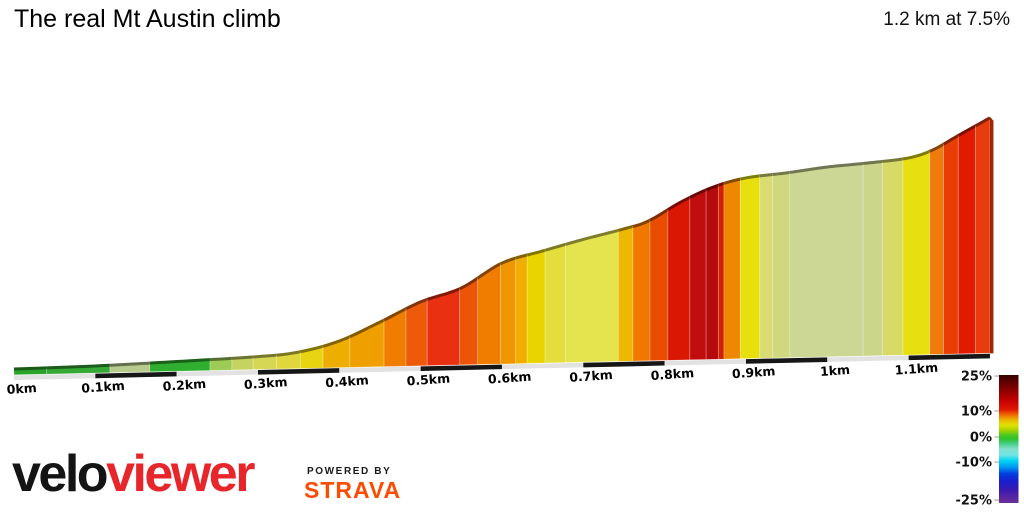 The image size is (1024, 512). What do you see at coordinates (21, 388) in the screenshot?
I see `x-axis-label: 0km` at bounding box center [21, 388].